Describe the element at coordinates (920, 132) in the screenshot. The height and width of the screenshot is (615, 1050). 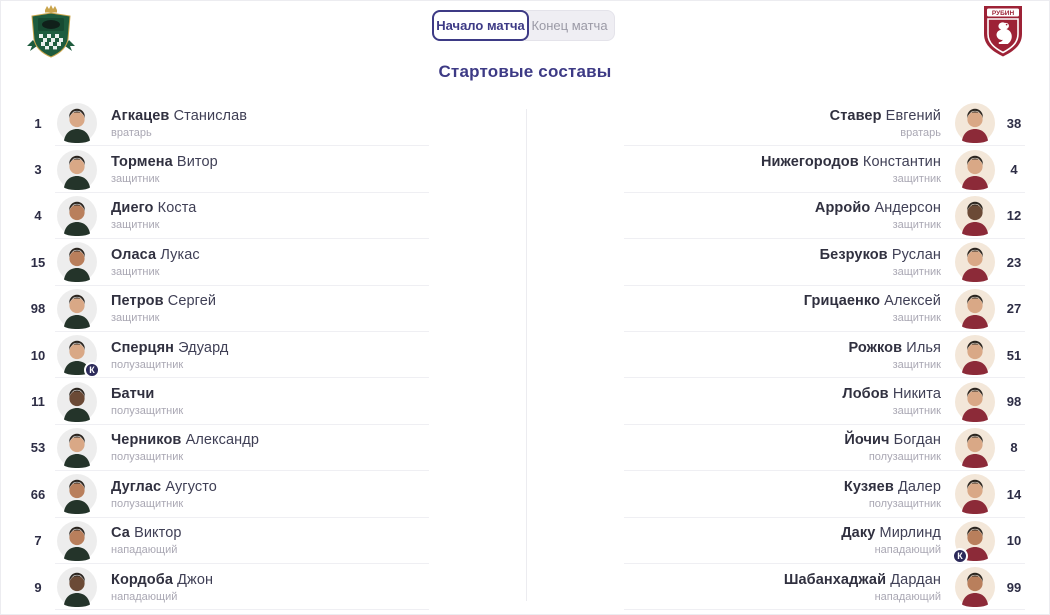
I see `player-position: вратарь` at that location.